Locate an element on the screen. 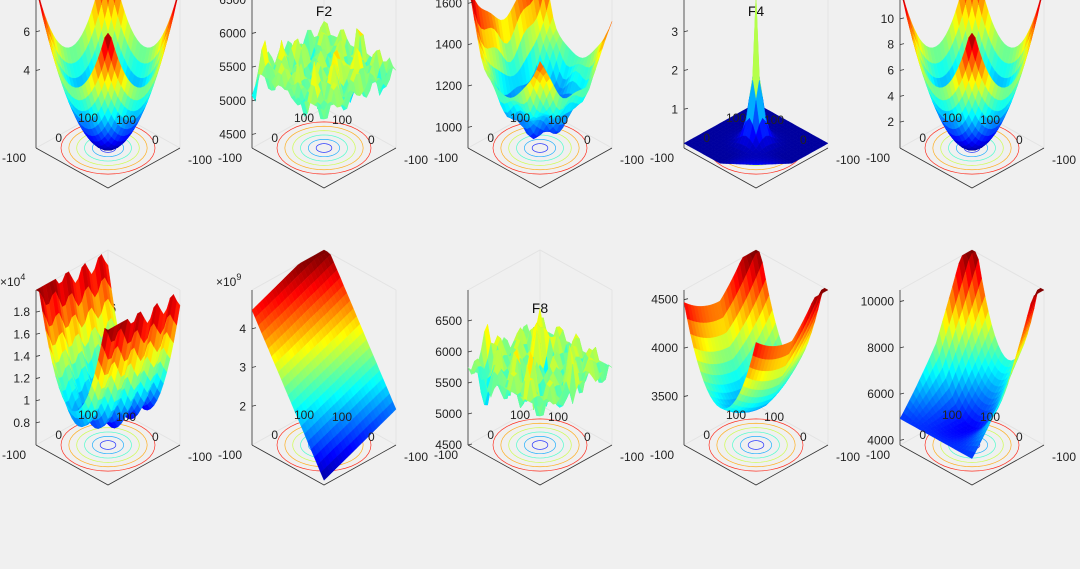 This screenshot has width=1080, height=569. z-exponent-power: 4 is located at coordinates (22, 277).